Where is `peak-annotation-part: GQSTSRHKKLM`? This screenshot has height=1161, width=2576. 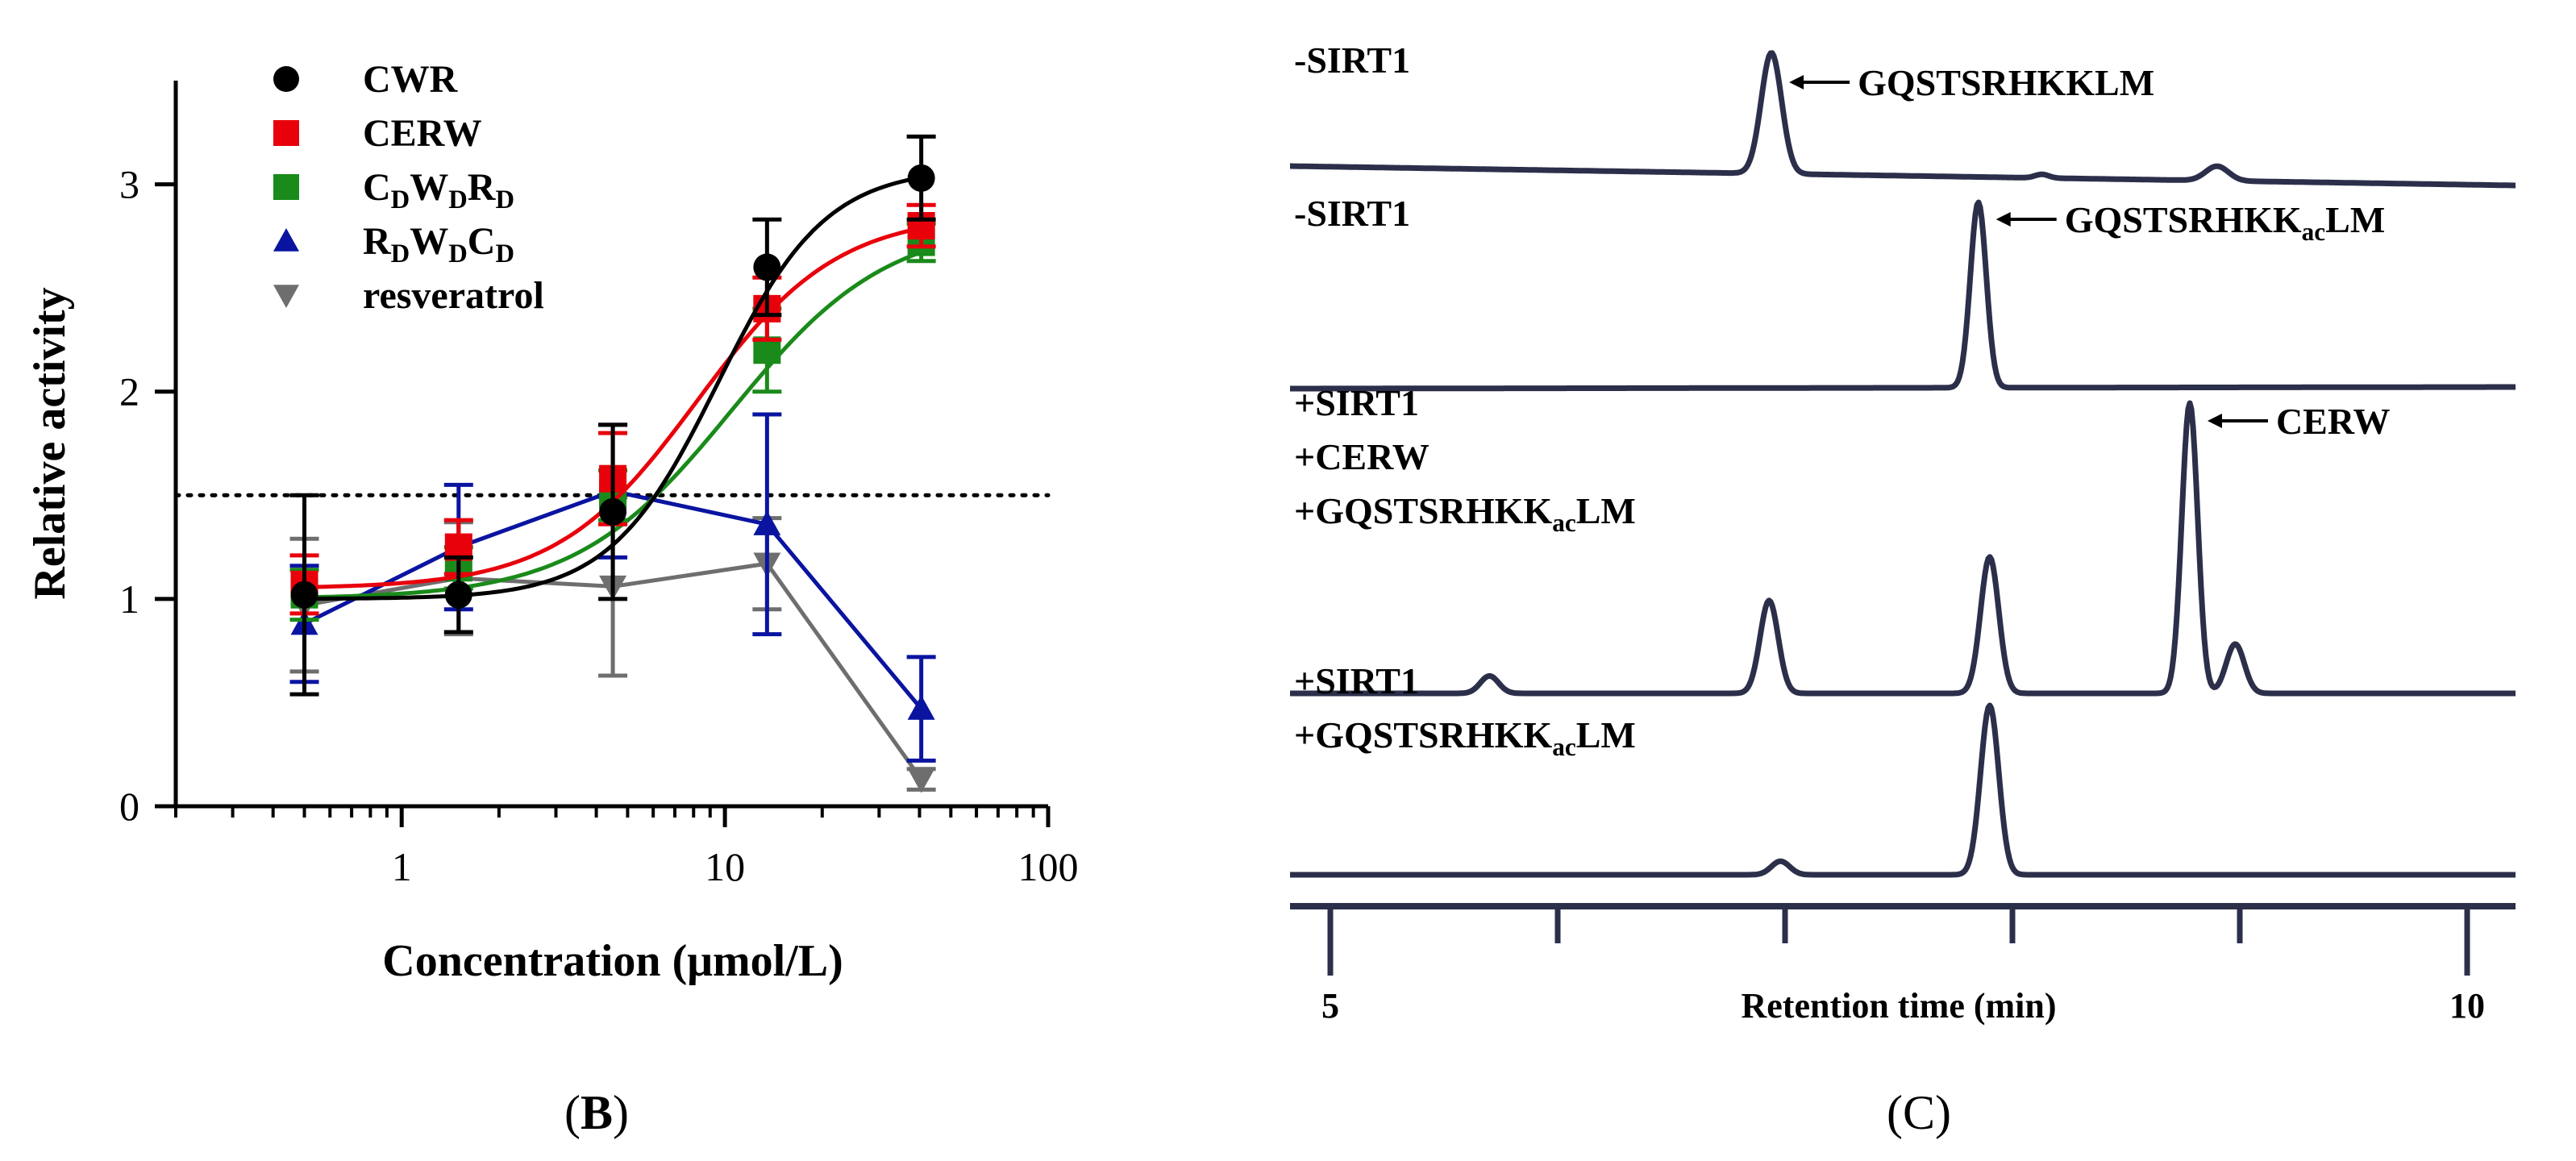 peak-annotation-part: GQSTSRHKKLM is located at coordinates (2006, 82).